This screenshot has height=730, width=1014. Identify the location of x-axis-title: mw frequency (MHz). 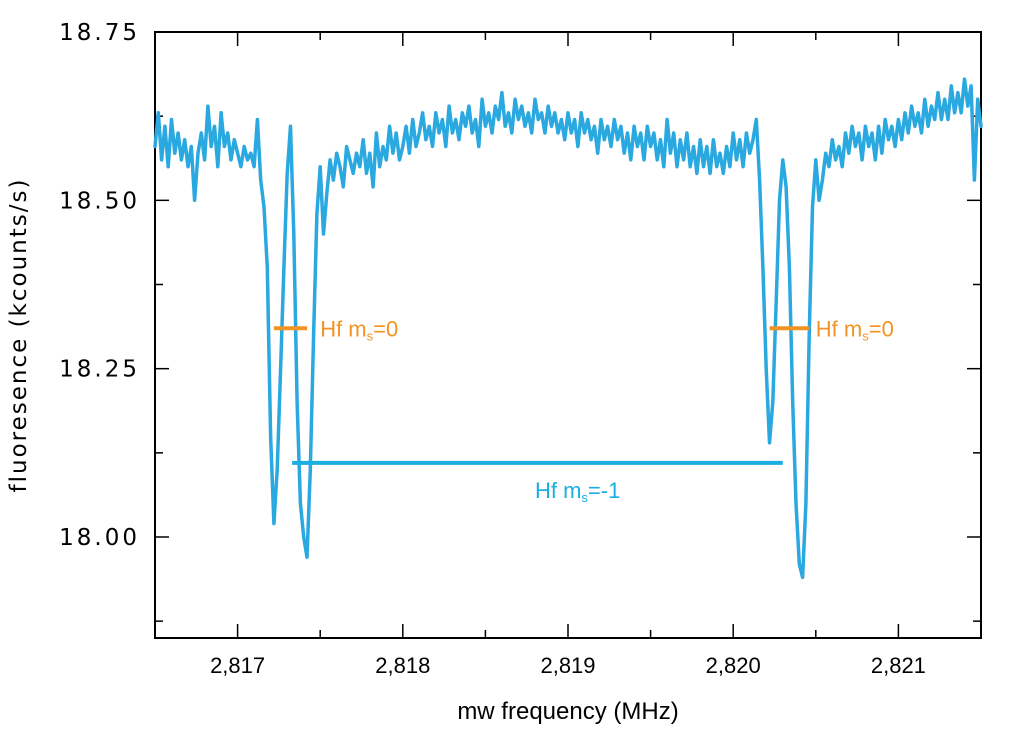
(567, 711).